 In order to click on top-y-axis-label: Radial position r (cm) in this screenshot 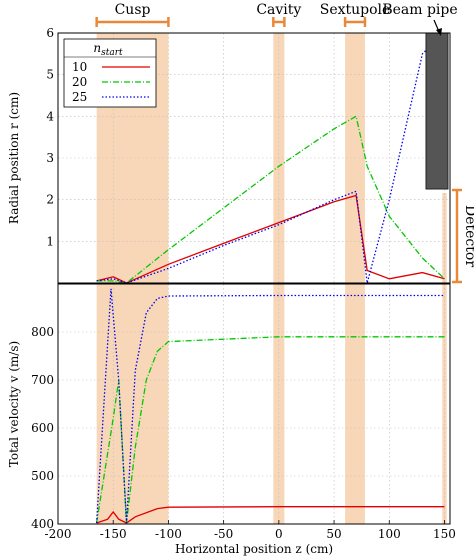, I will do `click(14, 158)`.